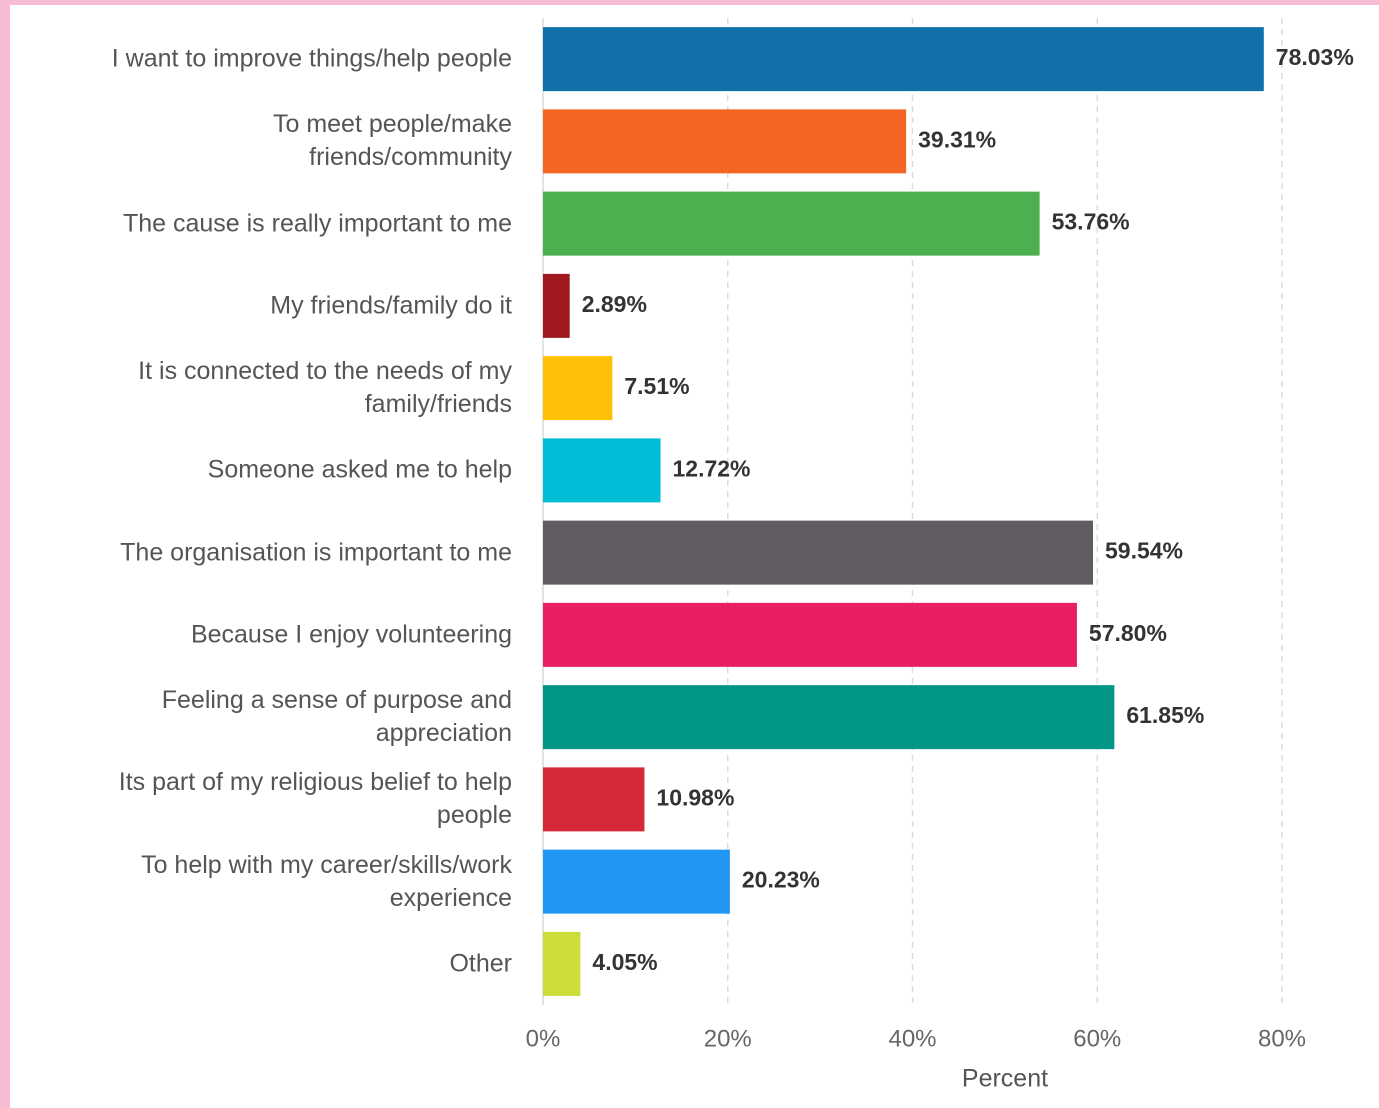 This screenshot has width=1379, height=1108. I want to click on x-axis-title: Percent, so click(1005, 1079).